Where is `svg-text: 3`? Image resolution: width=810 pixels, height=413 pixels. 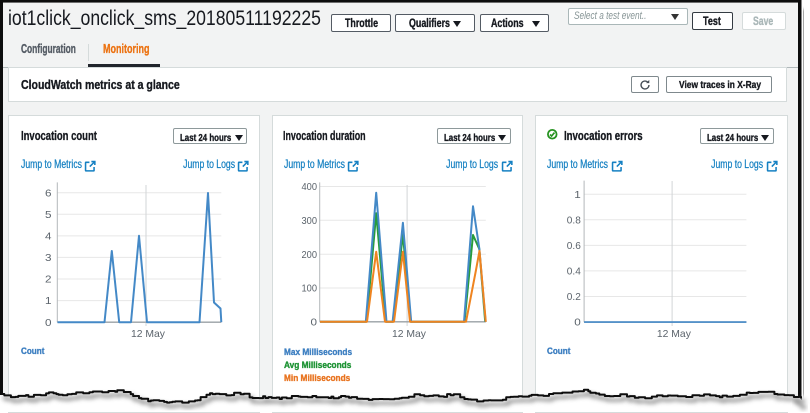 svg-text: 3 is located at coordinates (48, 258).